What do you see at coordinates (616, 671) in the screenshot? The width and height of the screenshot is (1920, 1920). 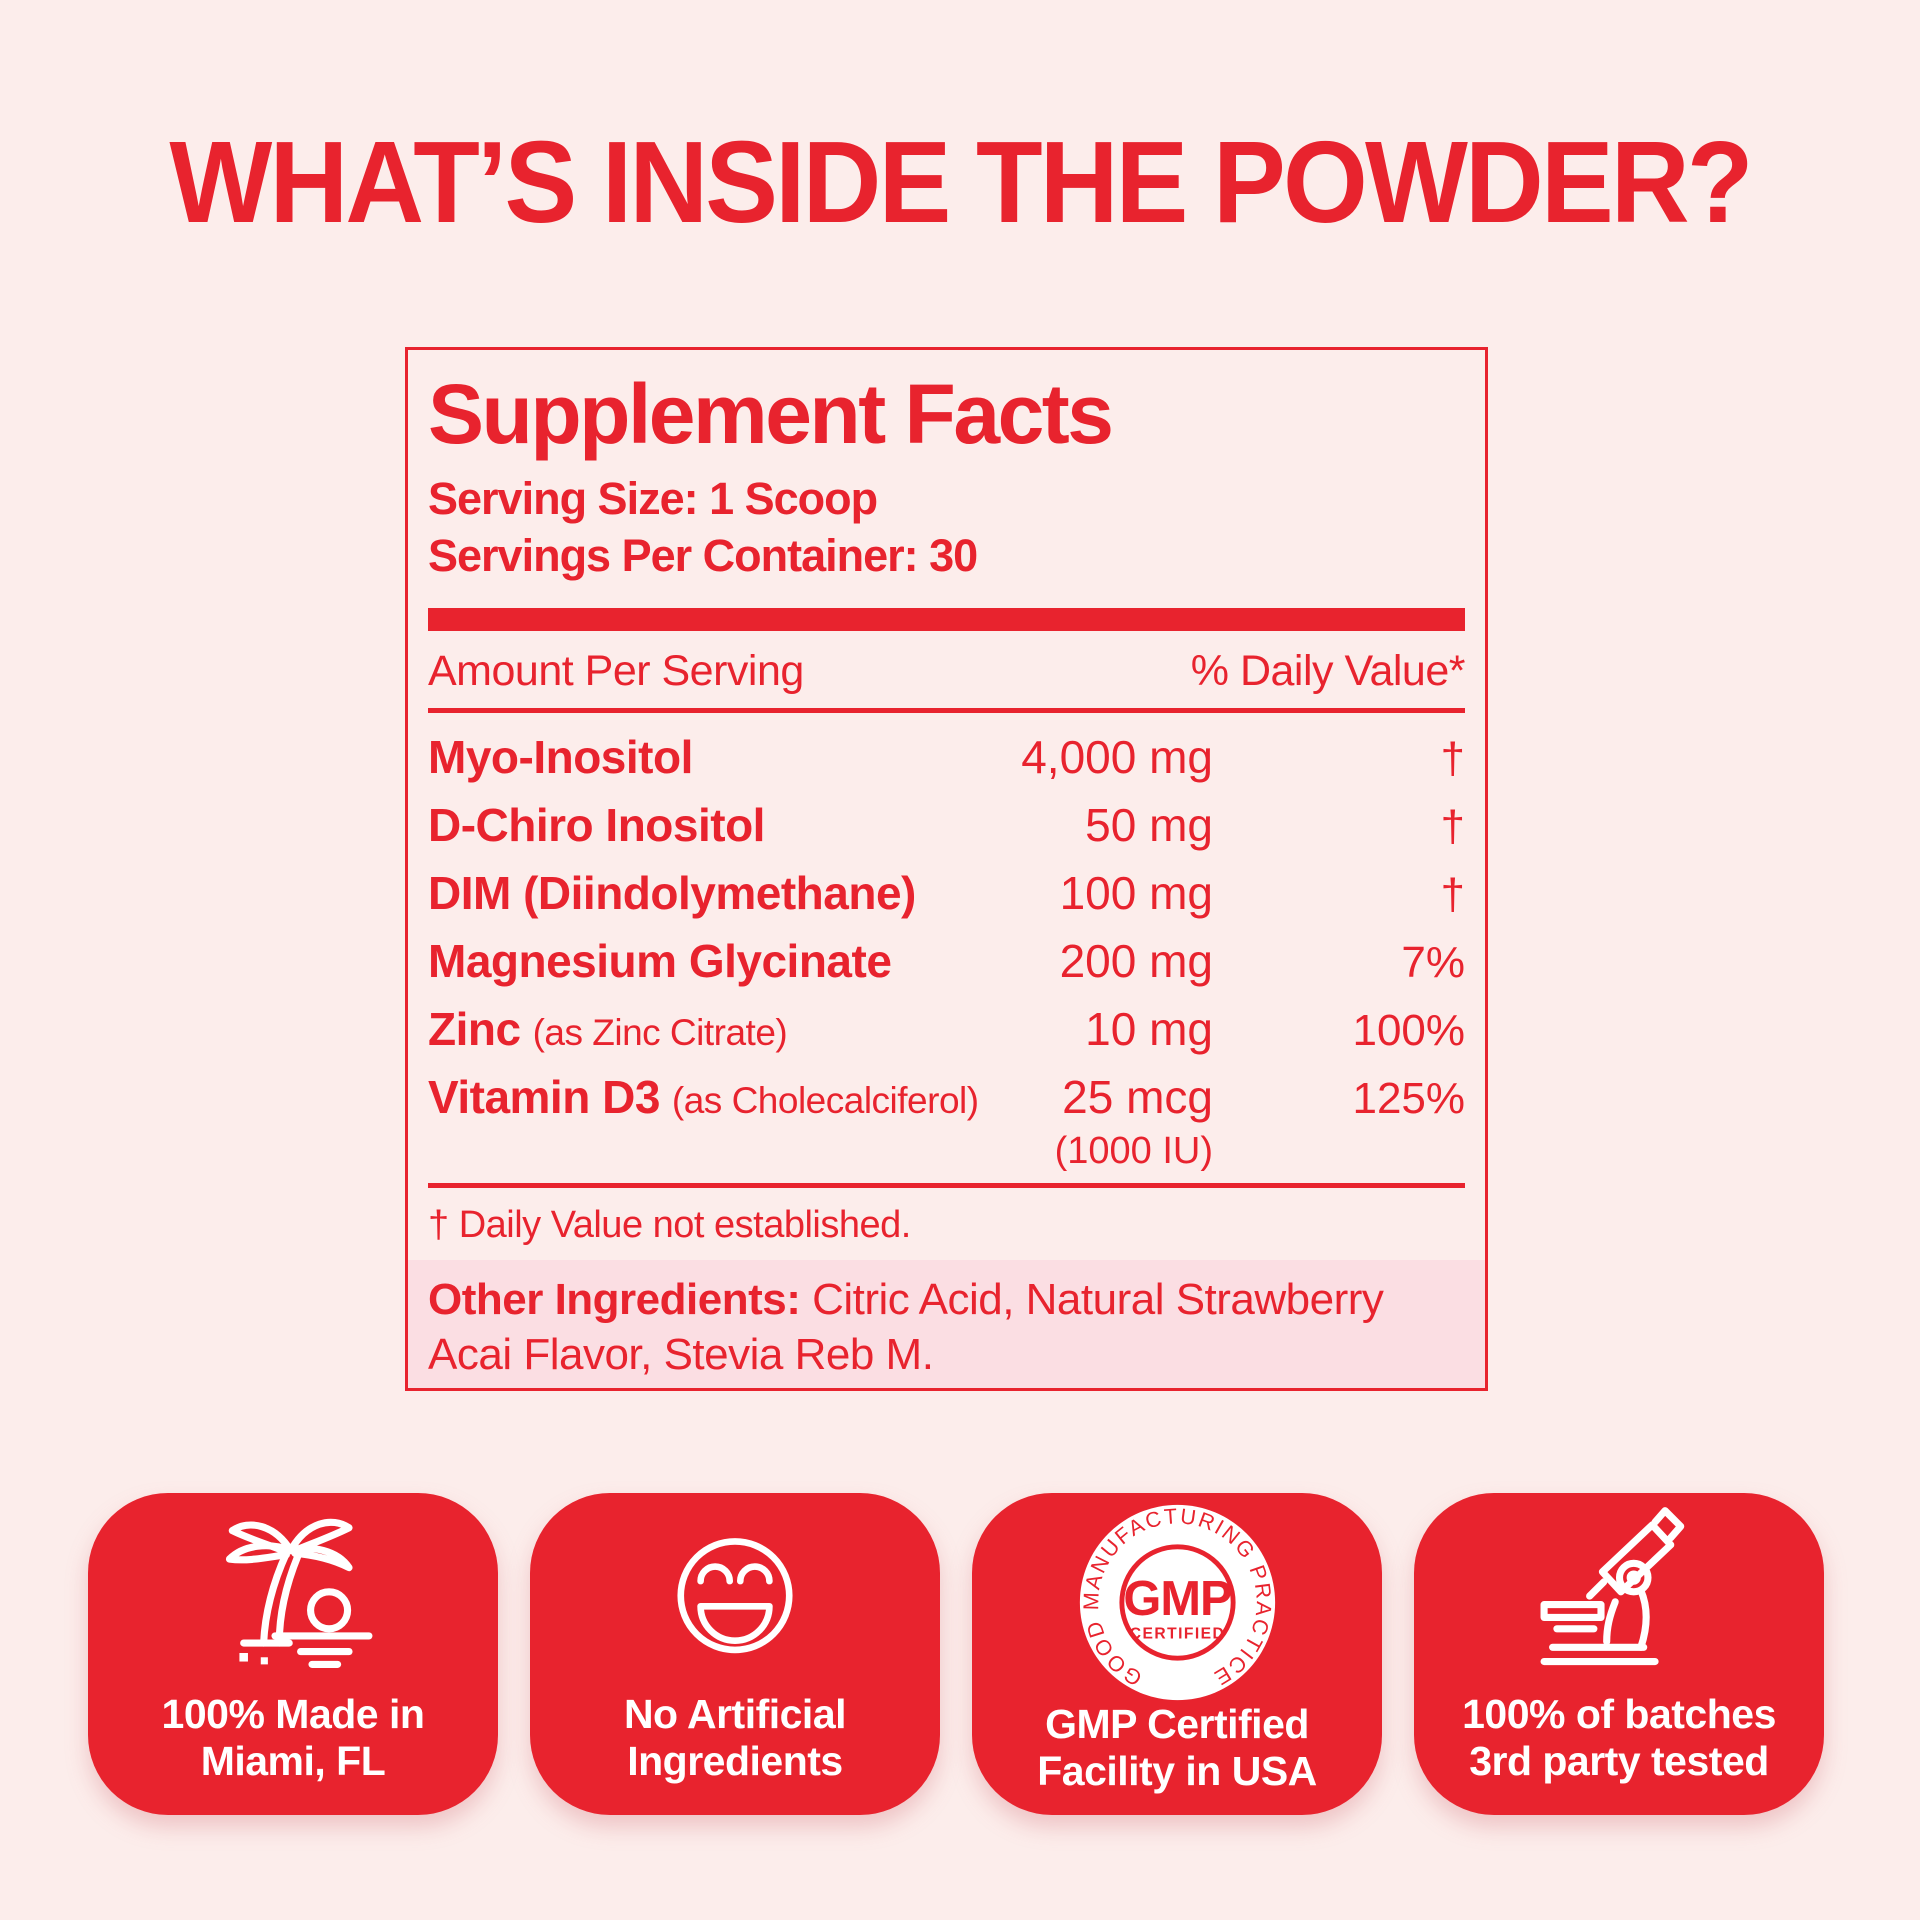 I see `column-amount-per-serving: Amount Per Serving` at bounding box center [616, 671].